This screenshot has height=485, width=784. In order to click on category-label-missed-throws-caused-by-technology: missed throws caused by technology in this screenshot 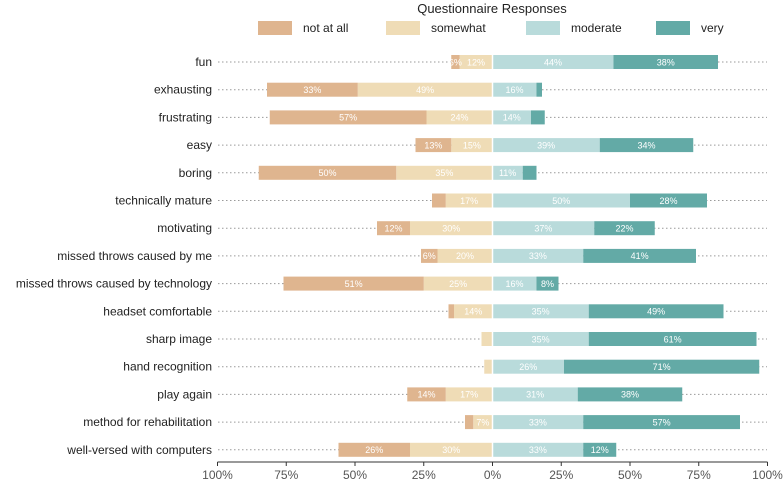, I will do `click(114, 284)`.